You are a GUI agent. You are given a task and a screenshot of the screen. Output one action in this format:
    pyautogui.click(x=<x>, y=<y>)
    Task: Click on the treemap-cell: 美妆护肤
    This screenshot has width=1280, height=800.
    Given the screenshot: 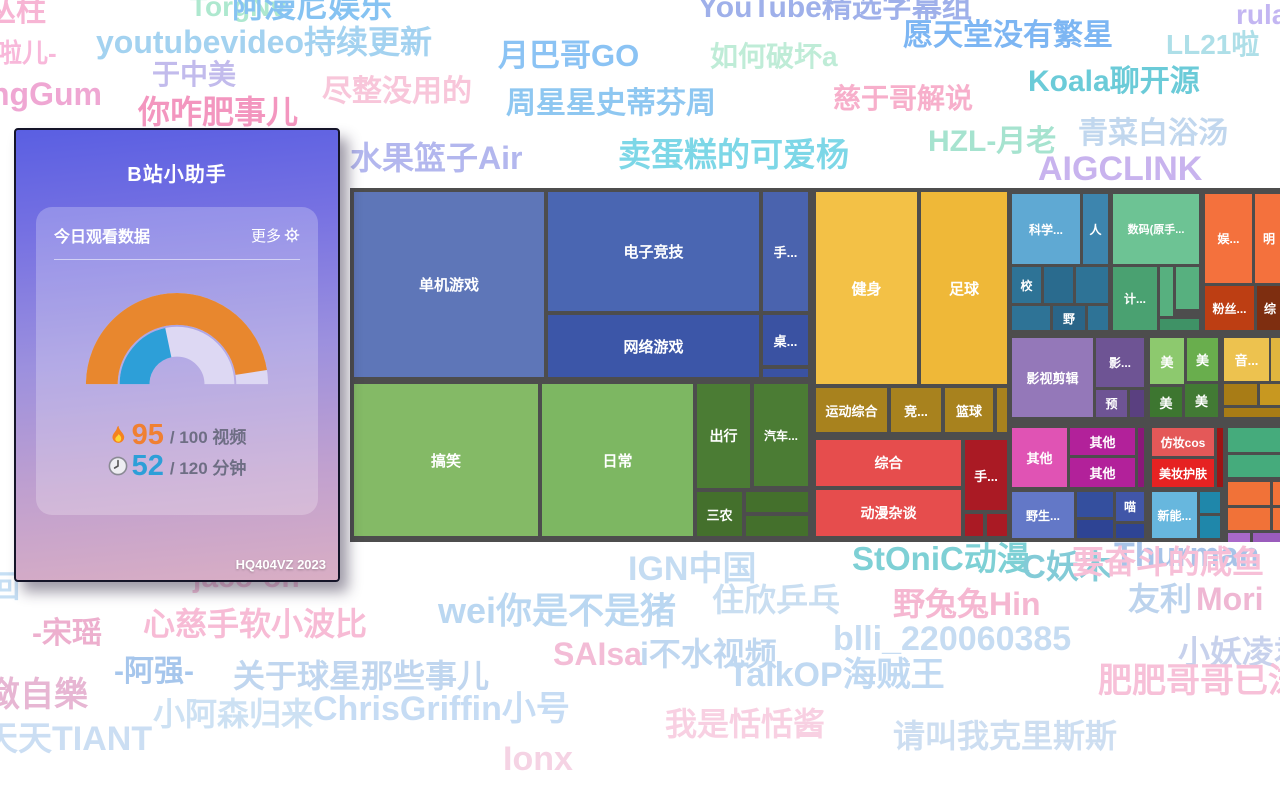 What is the action you would take?
    pyautogui.click(x=1183, y=473)
    